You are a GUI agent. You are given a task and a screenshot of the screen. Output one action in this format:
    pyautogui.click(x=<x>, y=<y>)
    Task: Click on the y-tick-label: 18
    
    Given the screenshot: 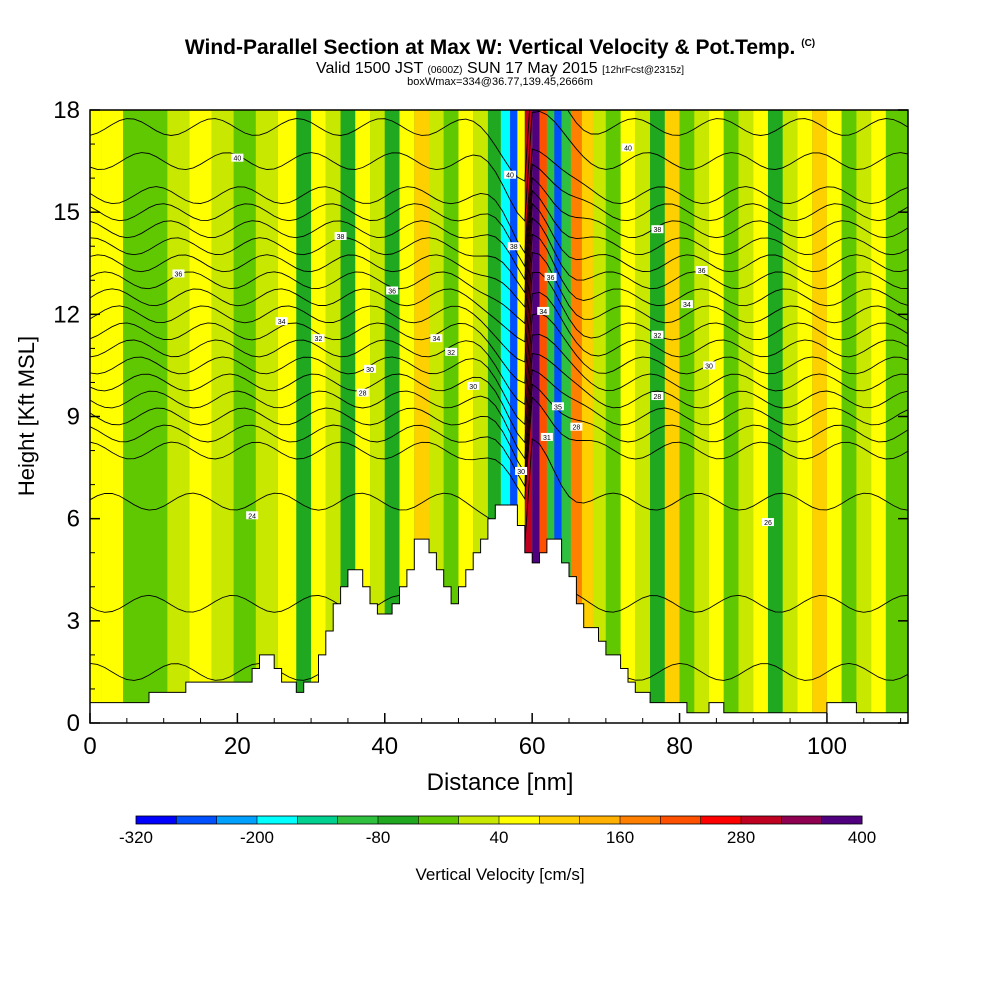 What is the action you would take?
    pyautogui.click(x=66, y=110)
    